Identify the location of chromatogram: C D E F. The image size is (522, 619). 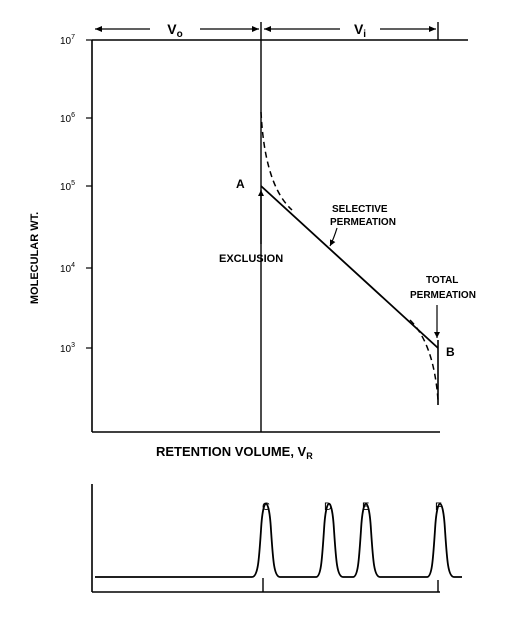
(276, 538).